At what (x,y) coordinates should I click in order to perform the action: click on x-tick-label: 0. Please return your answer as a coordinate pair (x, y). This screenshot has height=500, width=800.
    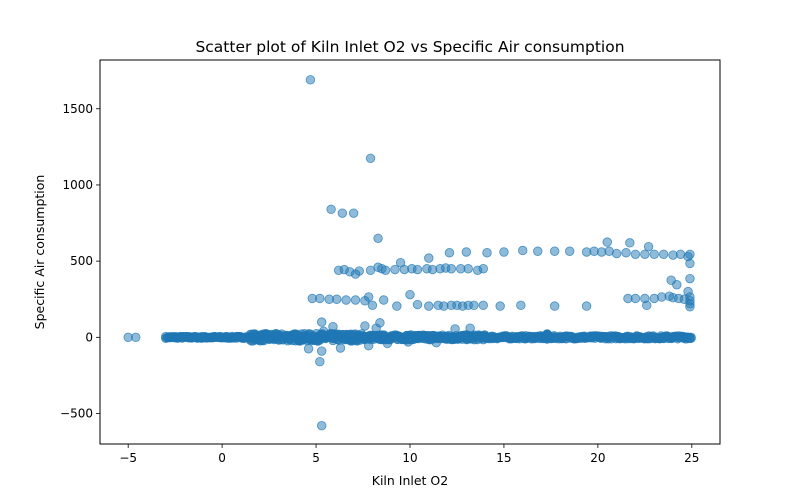
    Looking at the image, I should click on (222, 458).